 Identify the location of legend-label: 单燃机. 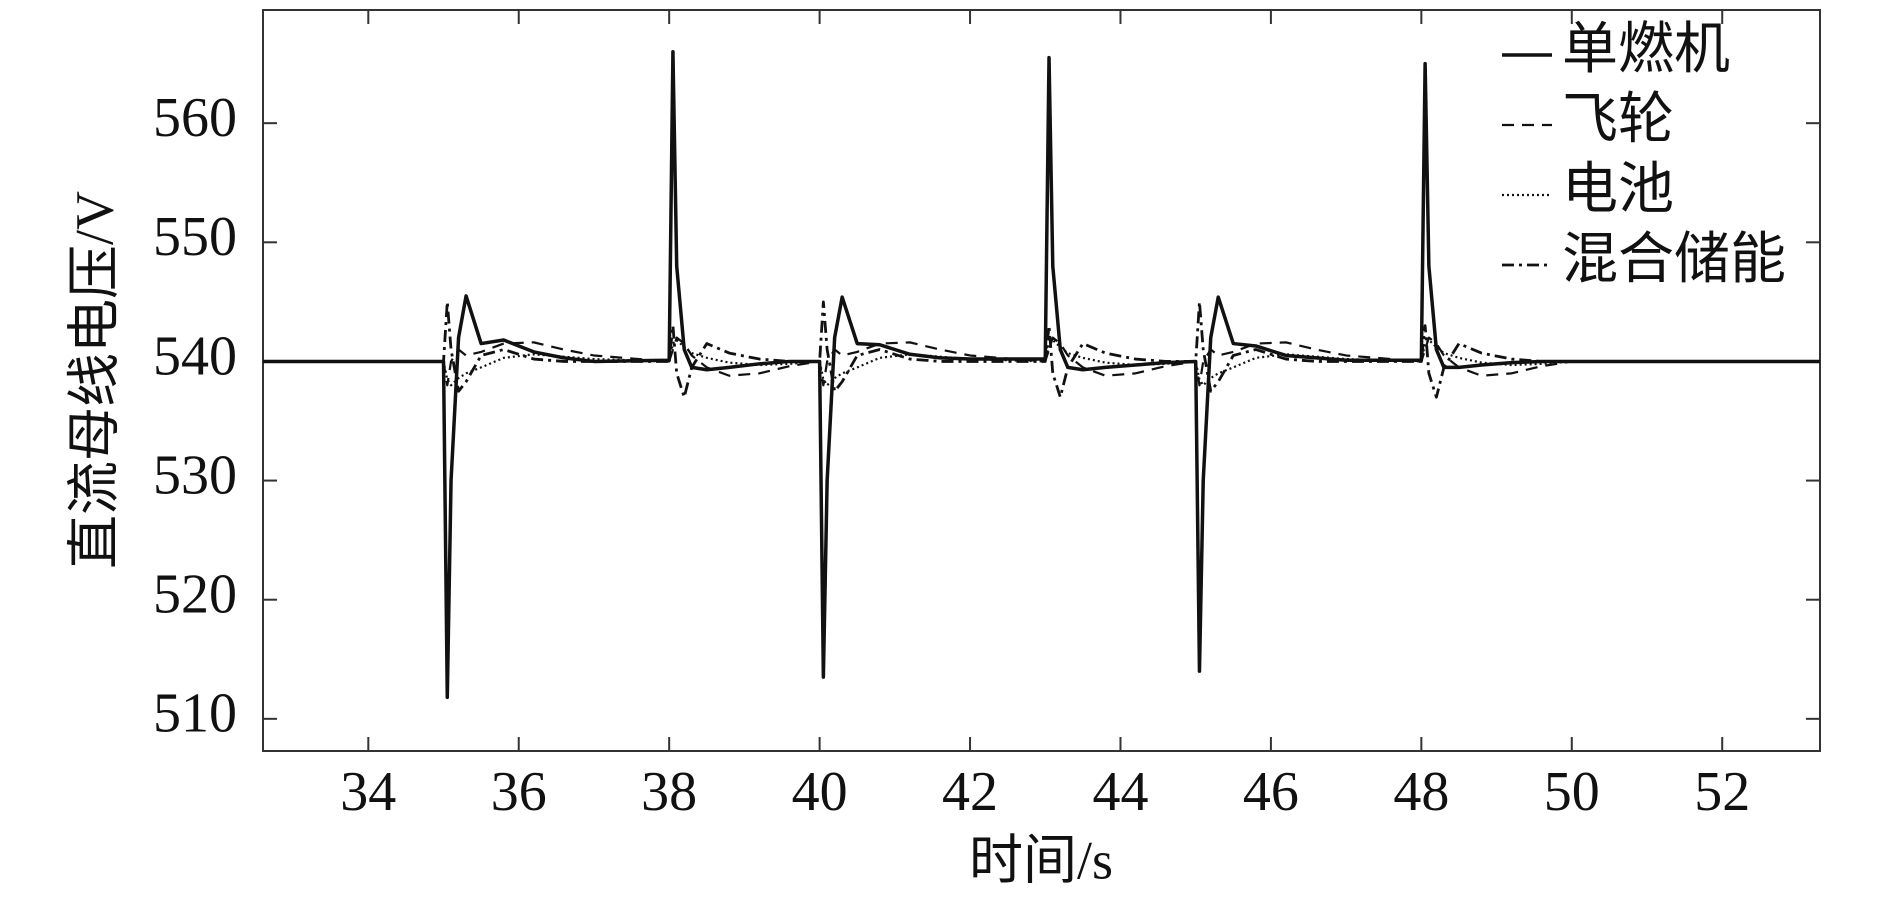
(1646, 50).